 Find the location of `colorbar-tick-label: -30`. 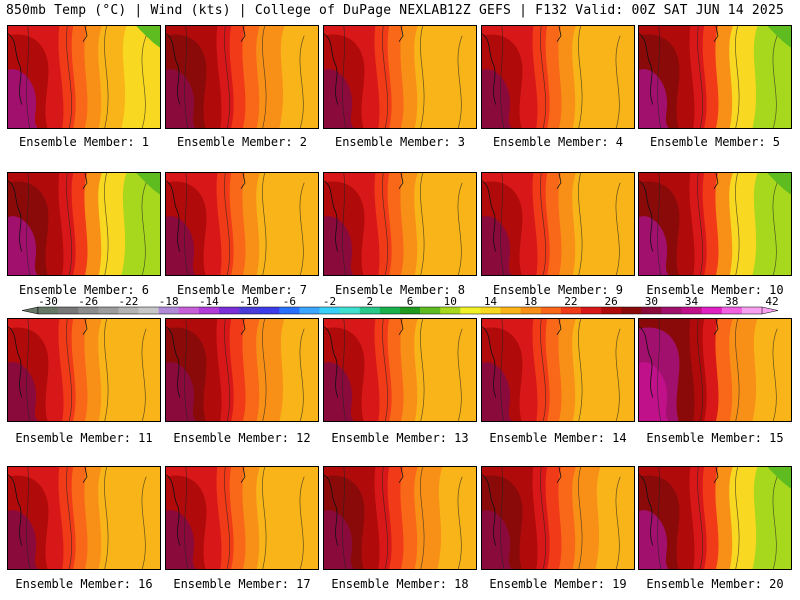

colorbar-tick-label: -30 is located at coordinates (48, 301).